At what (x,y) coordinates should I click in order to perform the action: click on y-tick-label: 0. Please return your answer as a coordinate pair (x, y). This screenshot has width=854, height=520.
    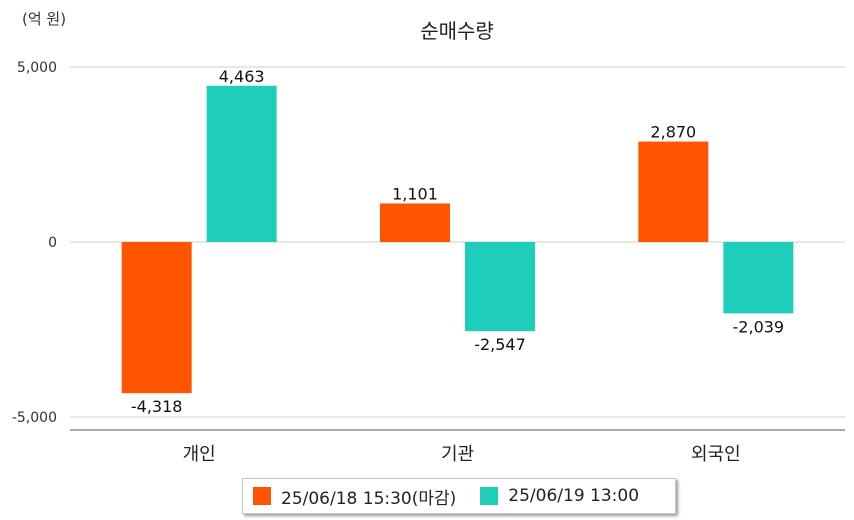
    Looking at the image, I should click on (52, 243).